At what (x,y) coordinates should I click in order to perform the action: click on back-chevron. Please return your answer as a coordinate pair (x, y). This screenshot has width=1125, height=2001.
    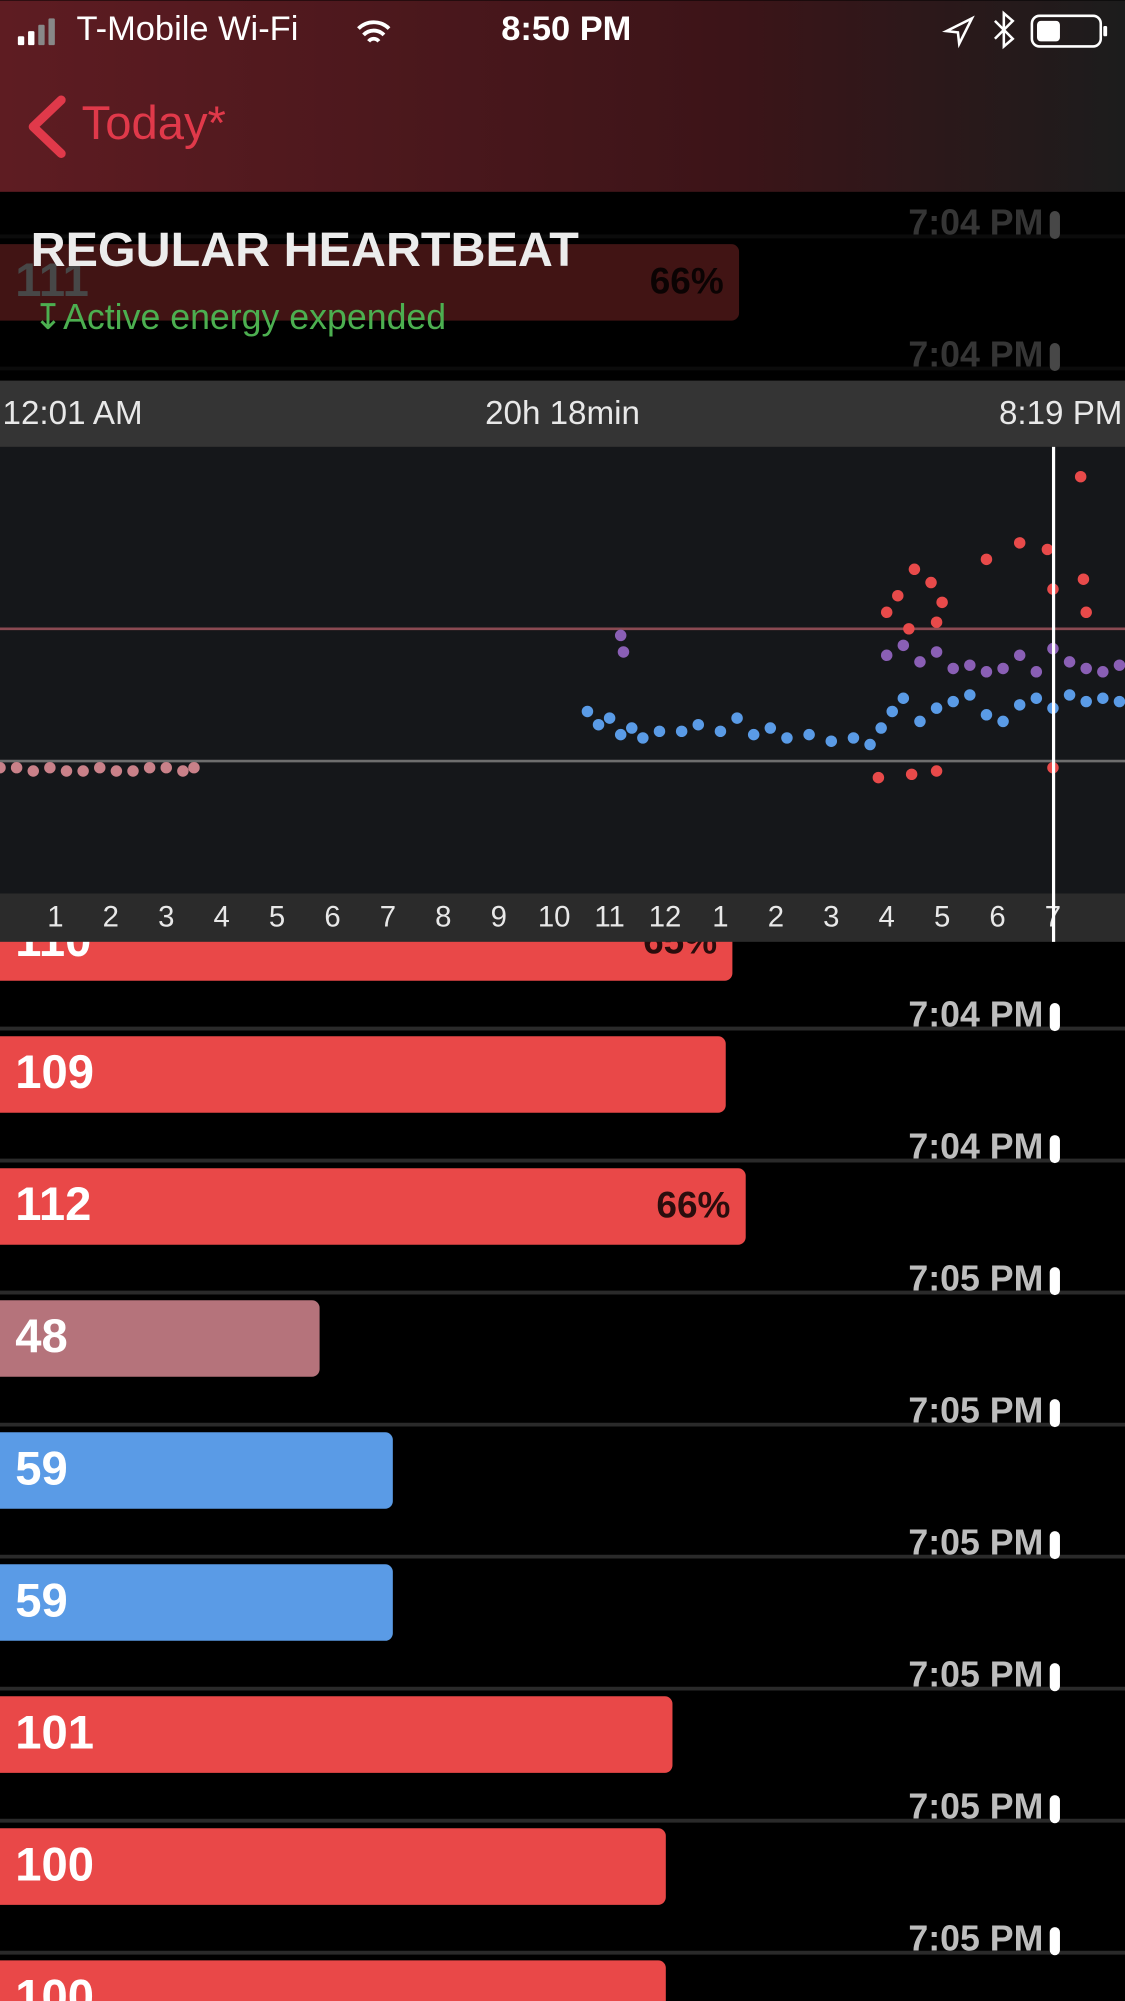
    Looking at the image, I should click on (47, 127).